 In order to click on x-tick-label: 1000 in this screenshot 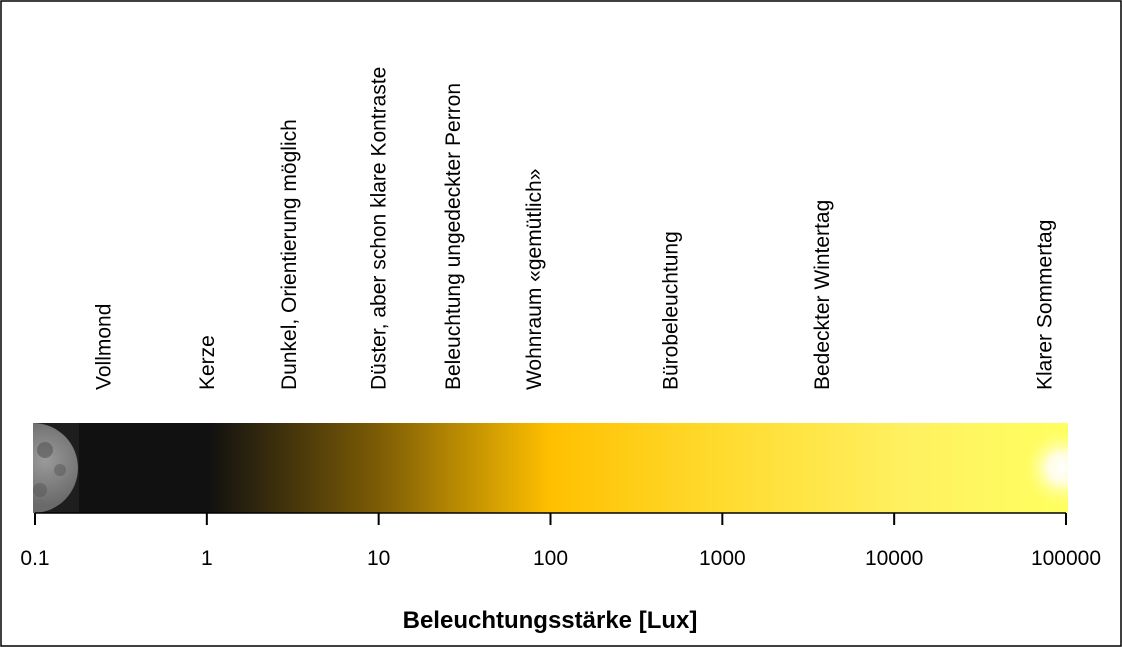, I will do `click(722, 558)`.